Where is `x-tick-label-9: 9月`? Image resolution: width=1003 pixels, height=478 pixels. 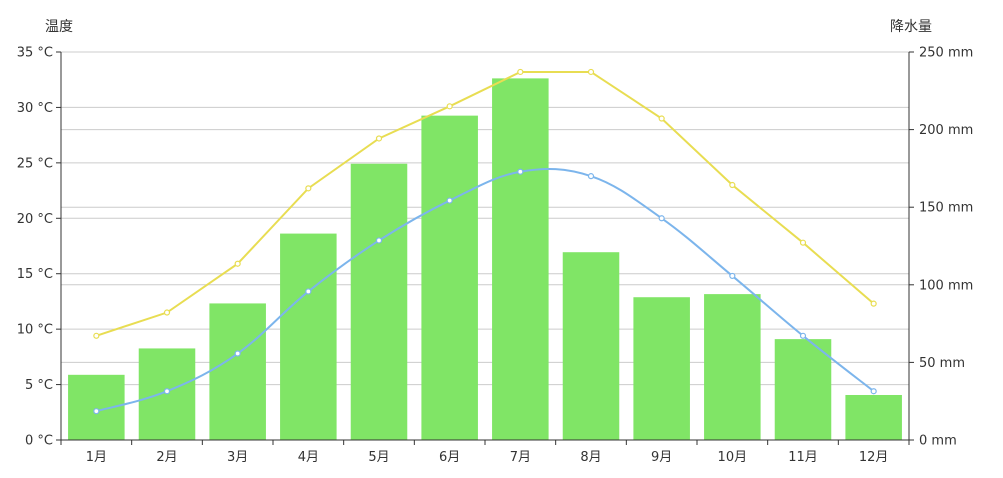
x-tick-label-9: 9月 is located at coordinates (661, 457).